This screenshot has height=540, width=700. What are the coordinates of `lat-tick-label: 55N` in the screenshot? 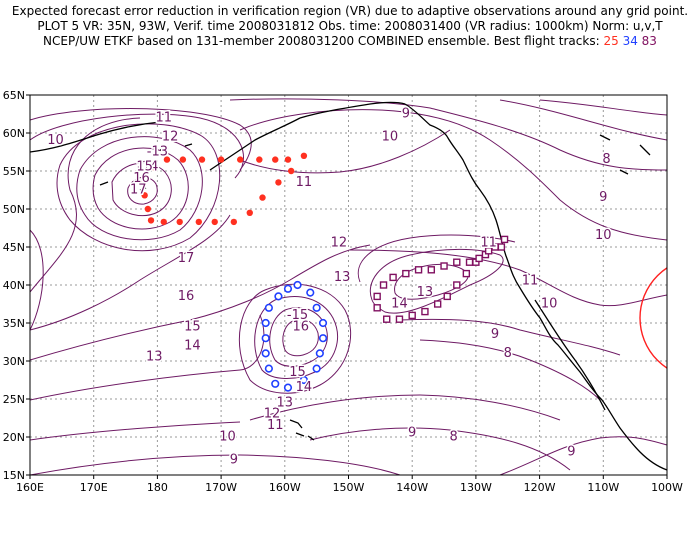 It's located at (14, 171).